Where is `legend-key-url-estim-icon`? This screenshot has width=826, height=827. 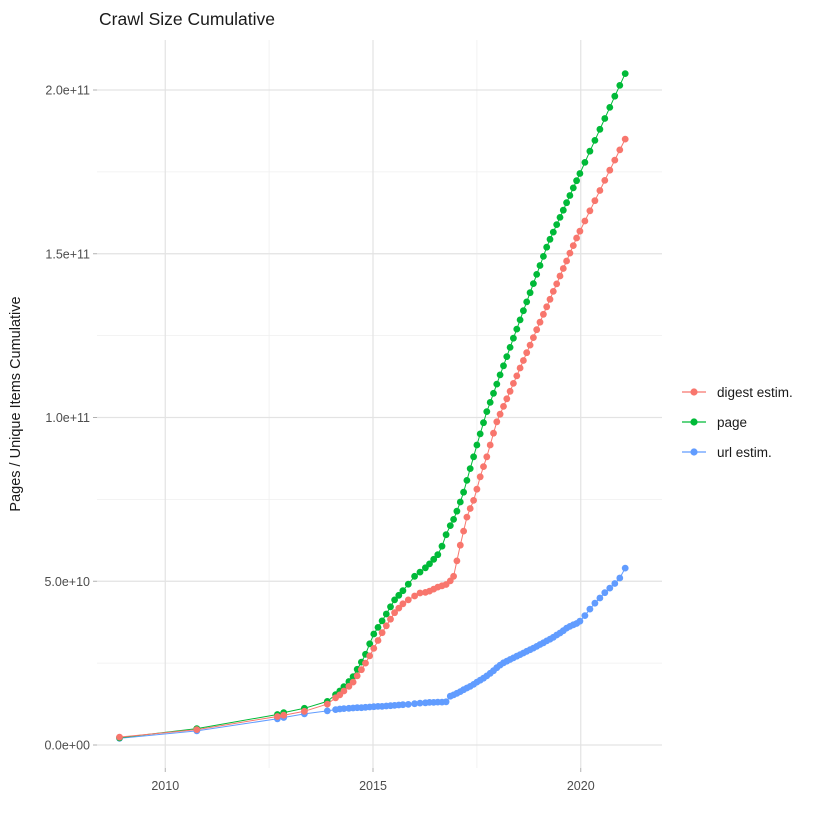
legend-key-url-estim-icon is located at coordinates (694, 452).